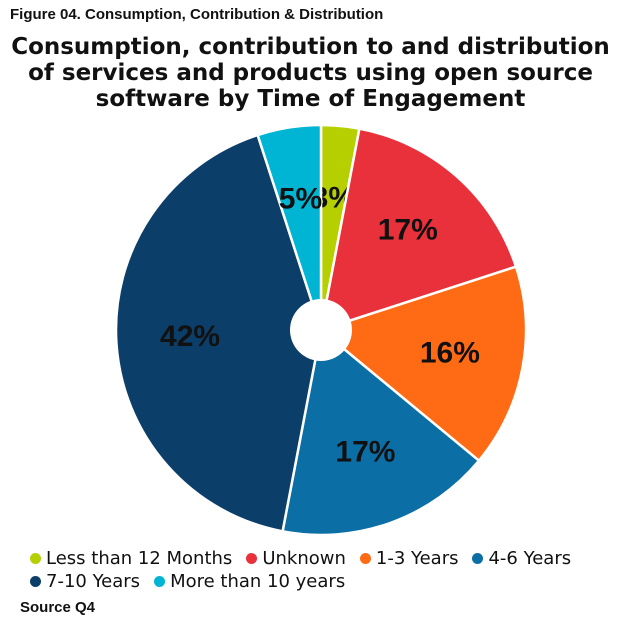 The width and height of the screenshot is (621, 618). I want to click on legend-item: 4-6 Years, so click(521, 558).